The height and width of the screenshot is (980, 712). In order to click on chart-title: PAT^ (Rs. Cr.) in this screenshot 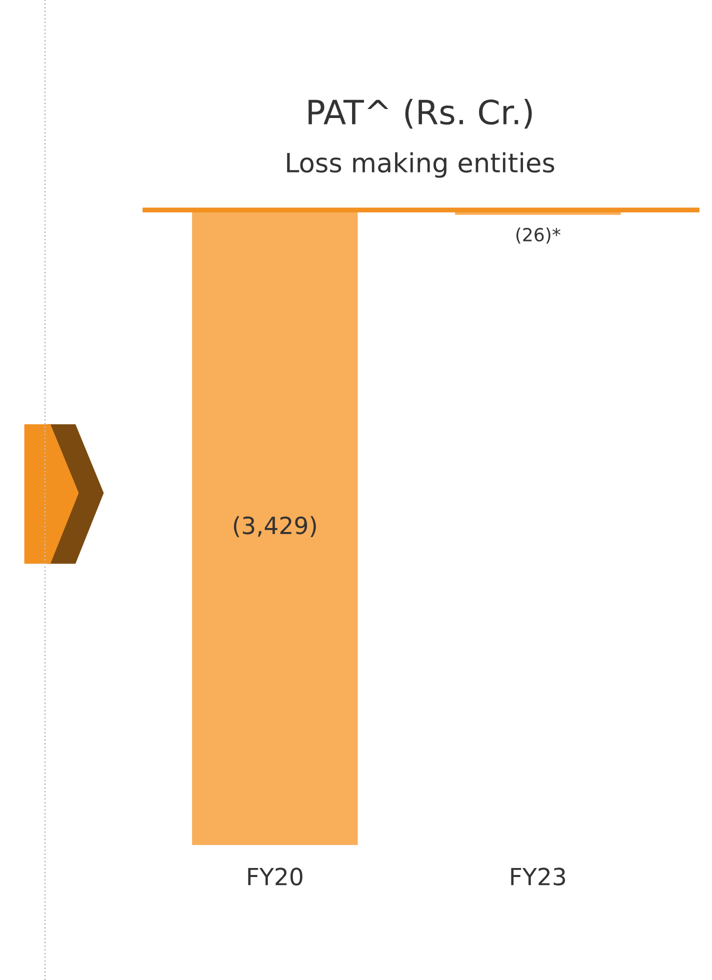, I will do `click(420, 113)`.